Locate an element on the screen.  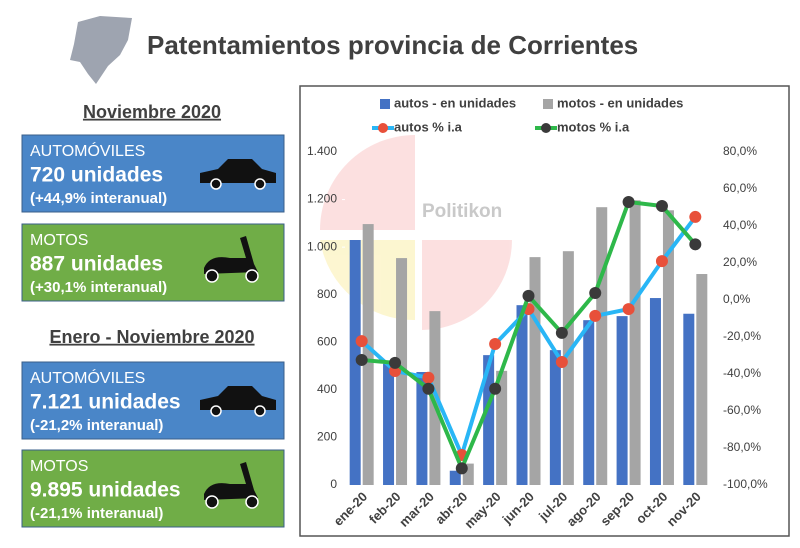
y2-tick-label: -100,0% is located at coordinates (745, 484).